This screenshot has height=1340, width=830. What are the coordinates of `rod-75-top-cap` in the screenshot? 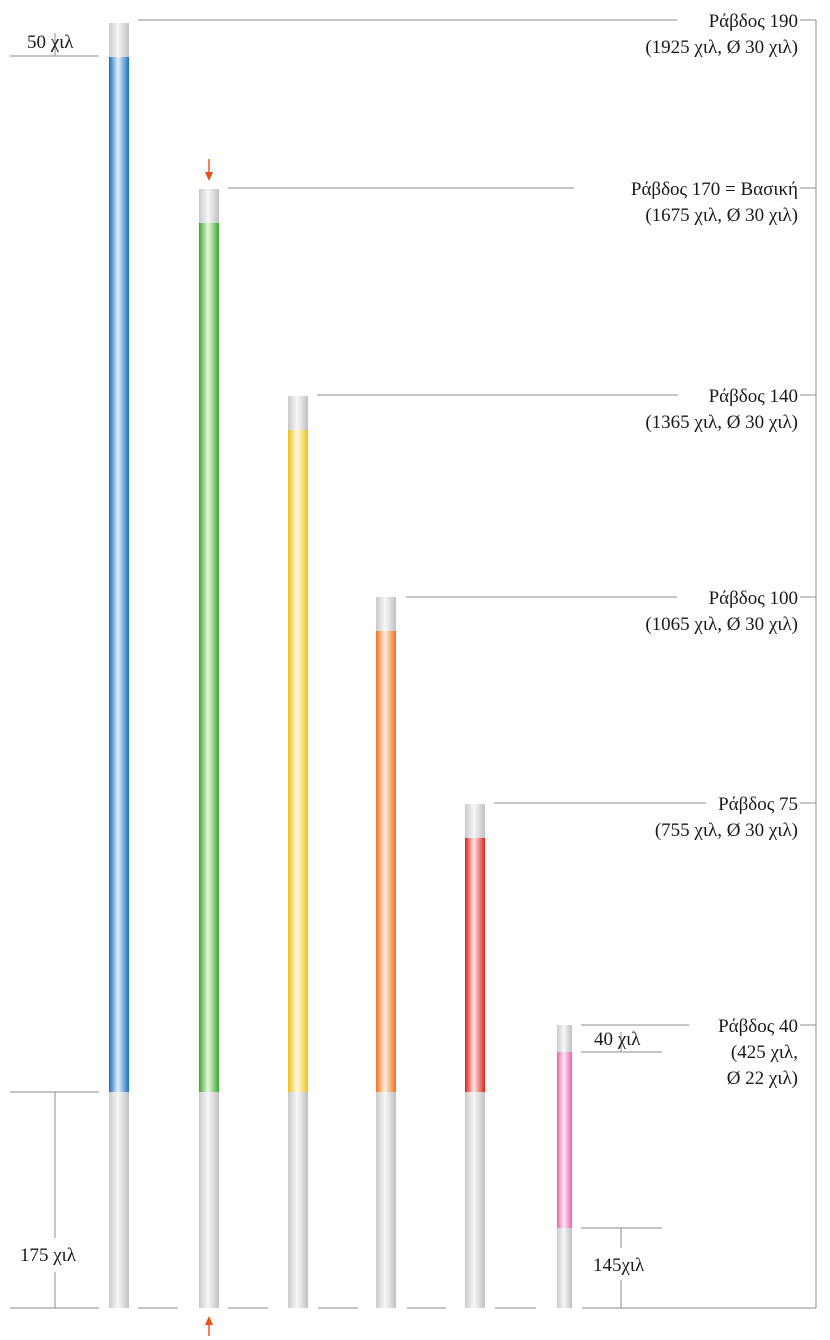 It's located at (475, 821).